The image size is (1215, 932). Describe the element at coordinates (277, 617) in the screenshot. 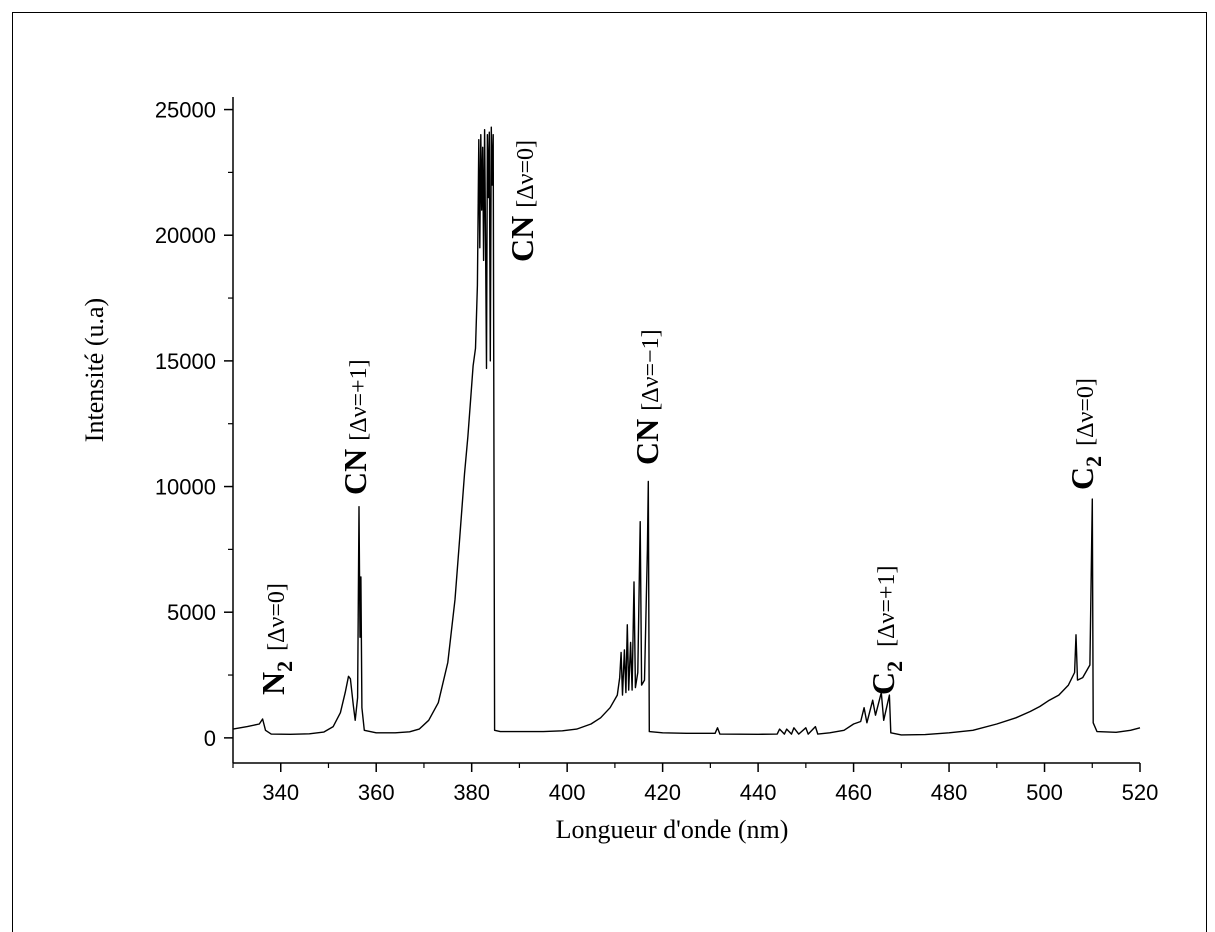

I see `annotation-n2-band: [Δν=0]` at that location.